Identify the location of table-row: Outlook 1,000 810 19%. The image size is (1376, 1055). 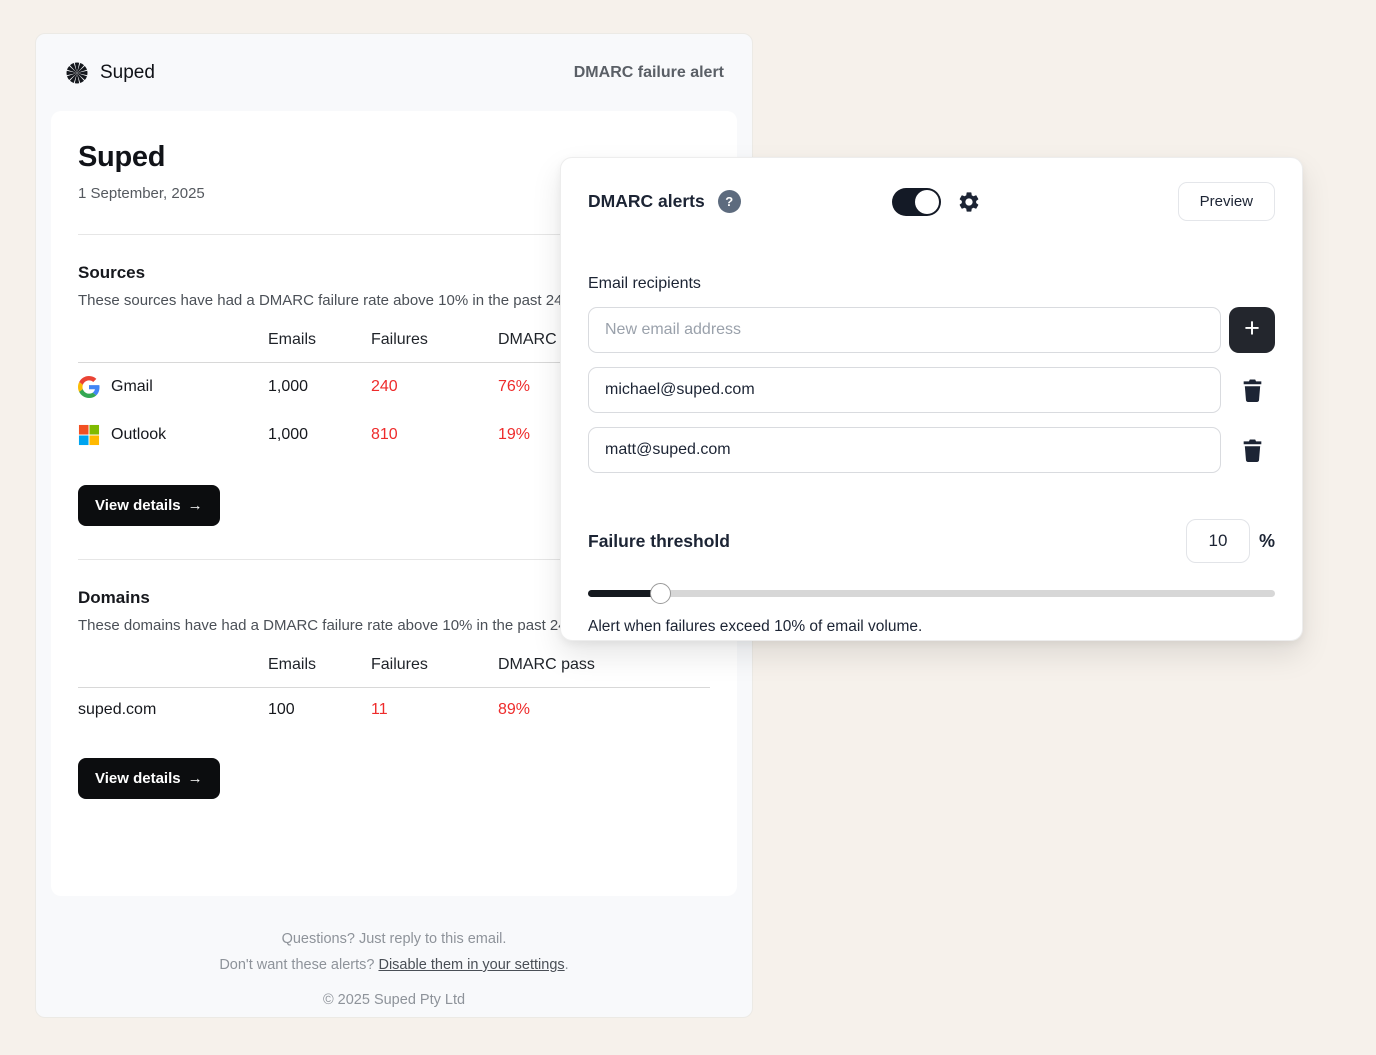
(394, 435).